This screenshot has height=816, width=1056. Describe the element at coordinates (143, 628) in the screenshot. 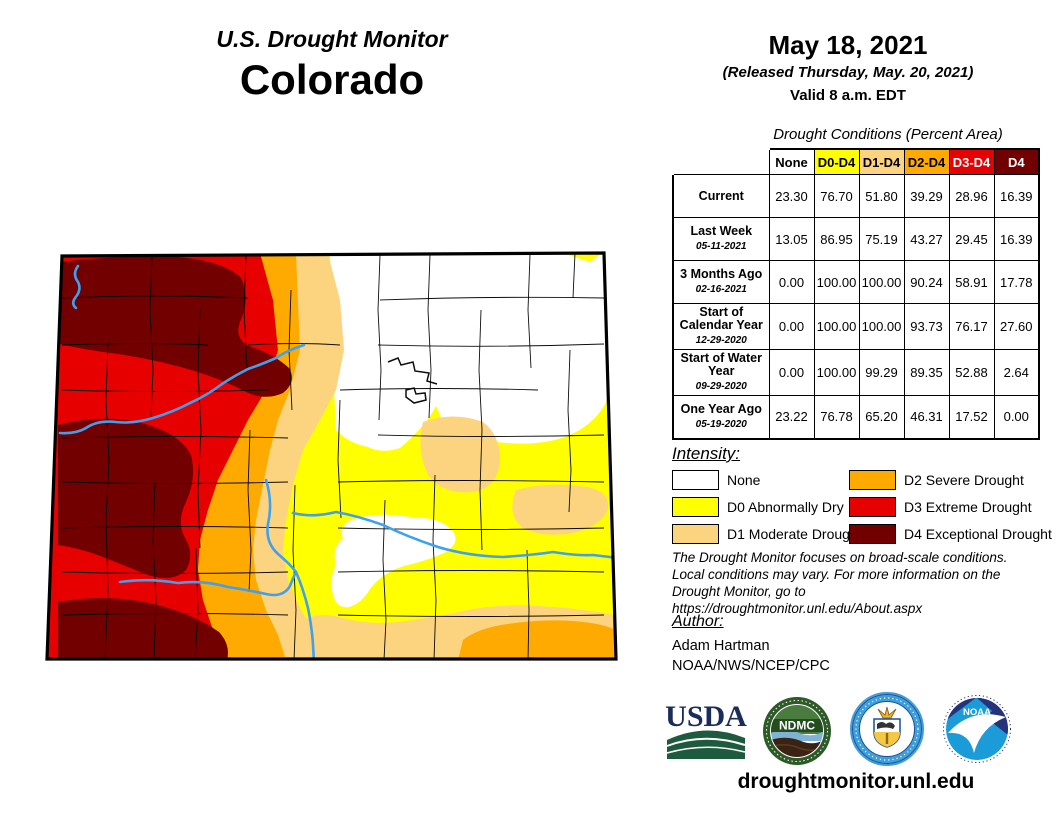

I see `d4-region-southwest` at that location.